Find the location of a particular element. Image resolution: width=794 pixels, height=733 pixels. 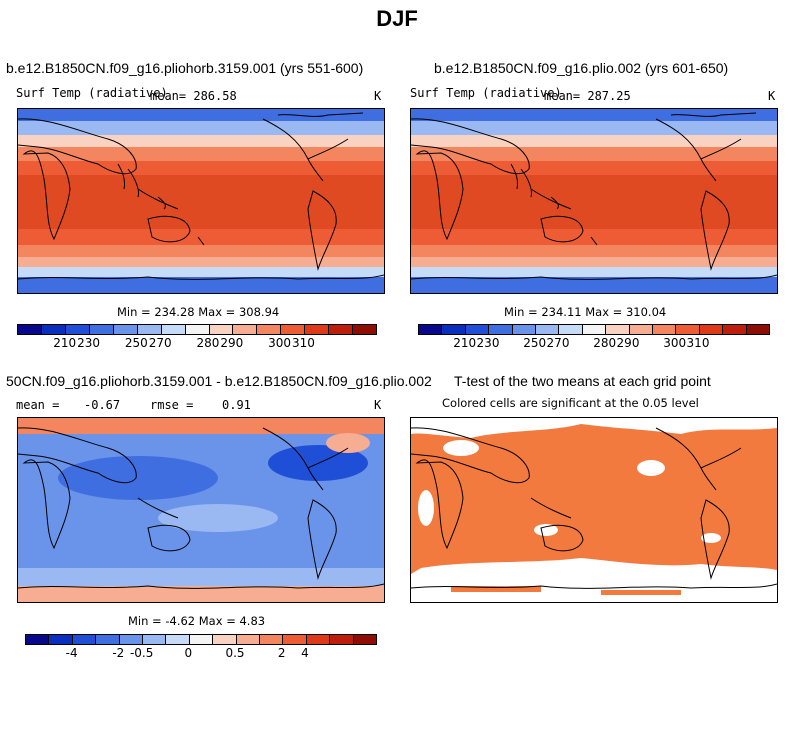

panel2-units: K is located at coordinates (772, 96).